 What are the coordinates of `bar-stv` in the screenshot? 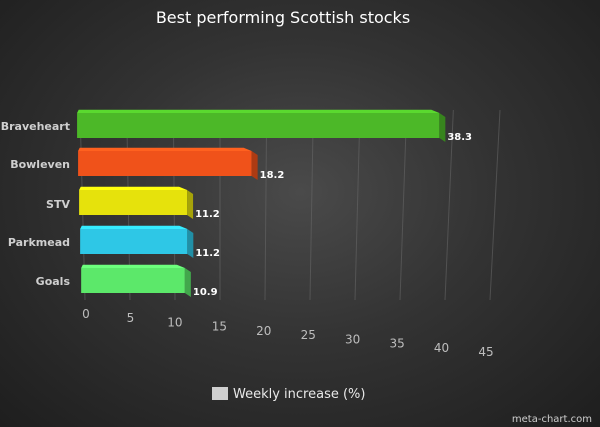 It's located at (136, 202).